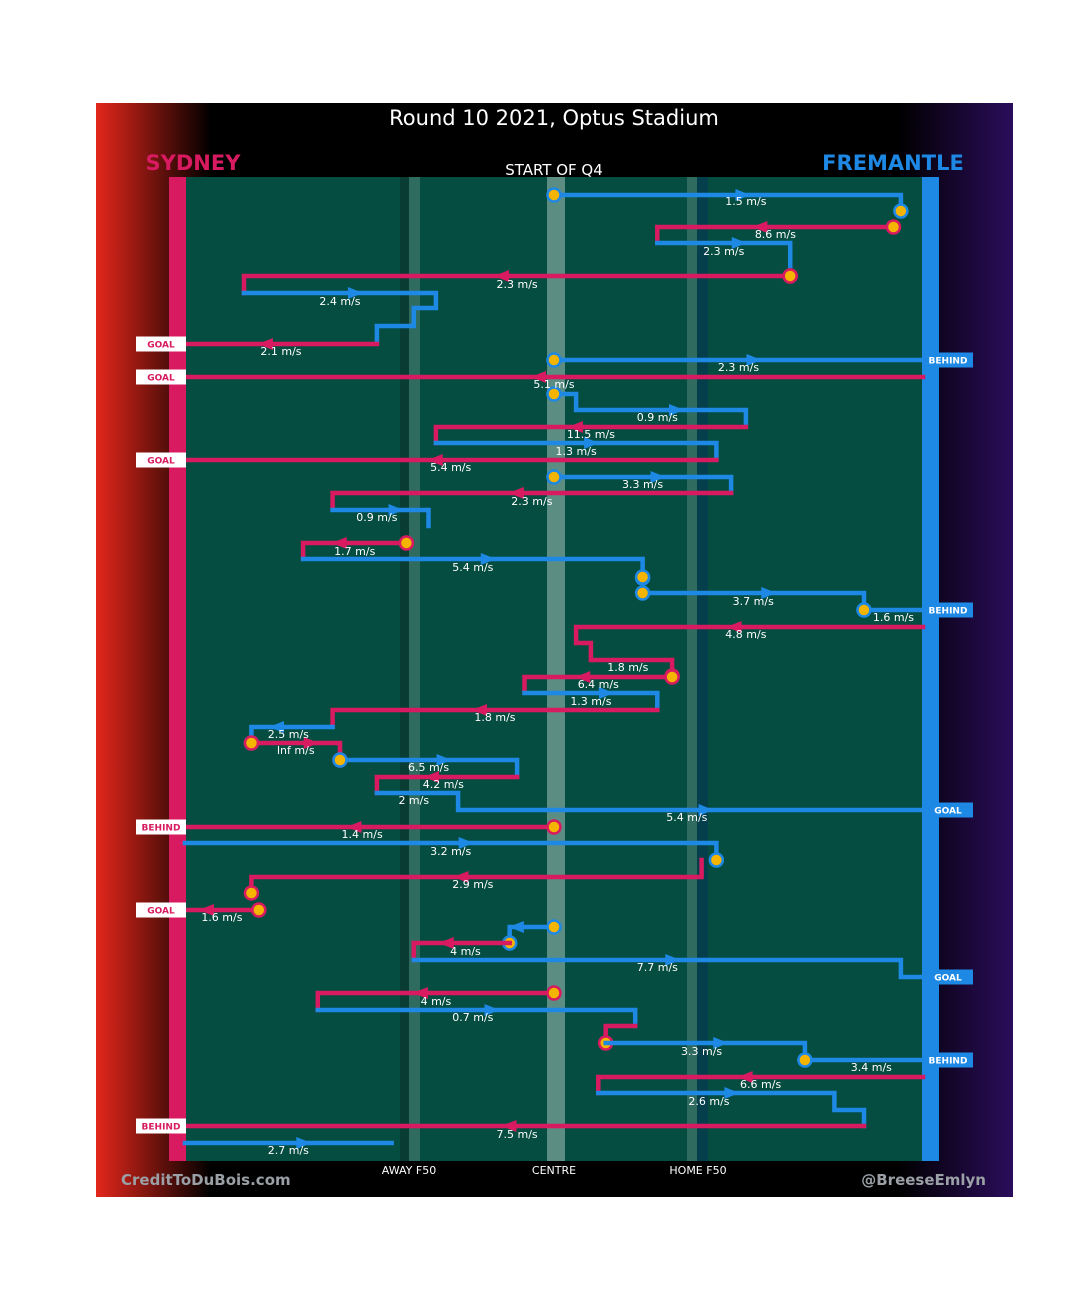  What do you see at coordinates (893, 617) in the screenshot?
I see `speed-label-extra: 1.6 m/s` at bounding box center [893, 617].